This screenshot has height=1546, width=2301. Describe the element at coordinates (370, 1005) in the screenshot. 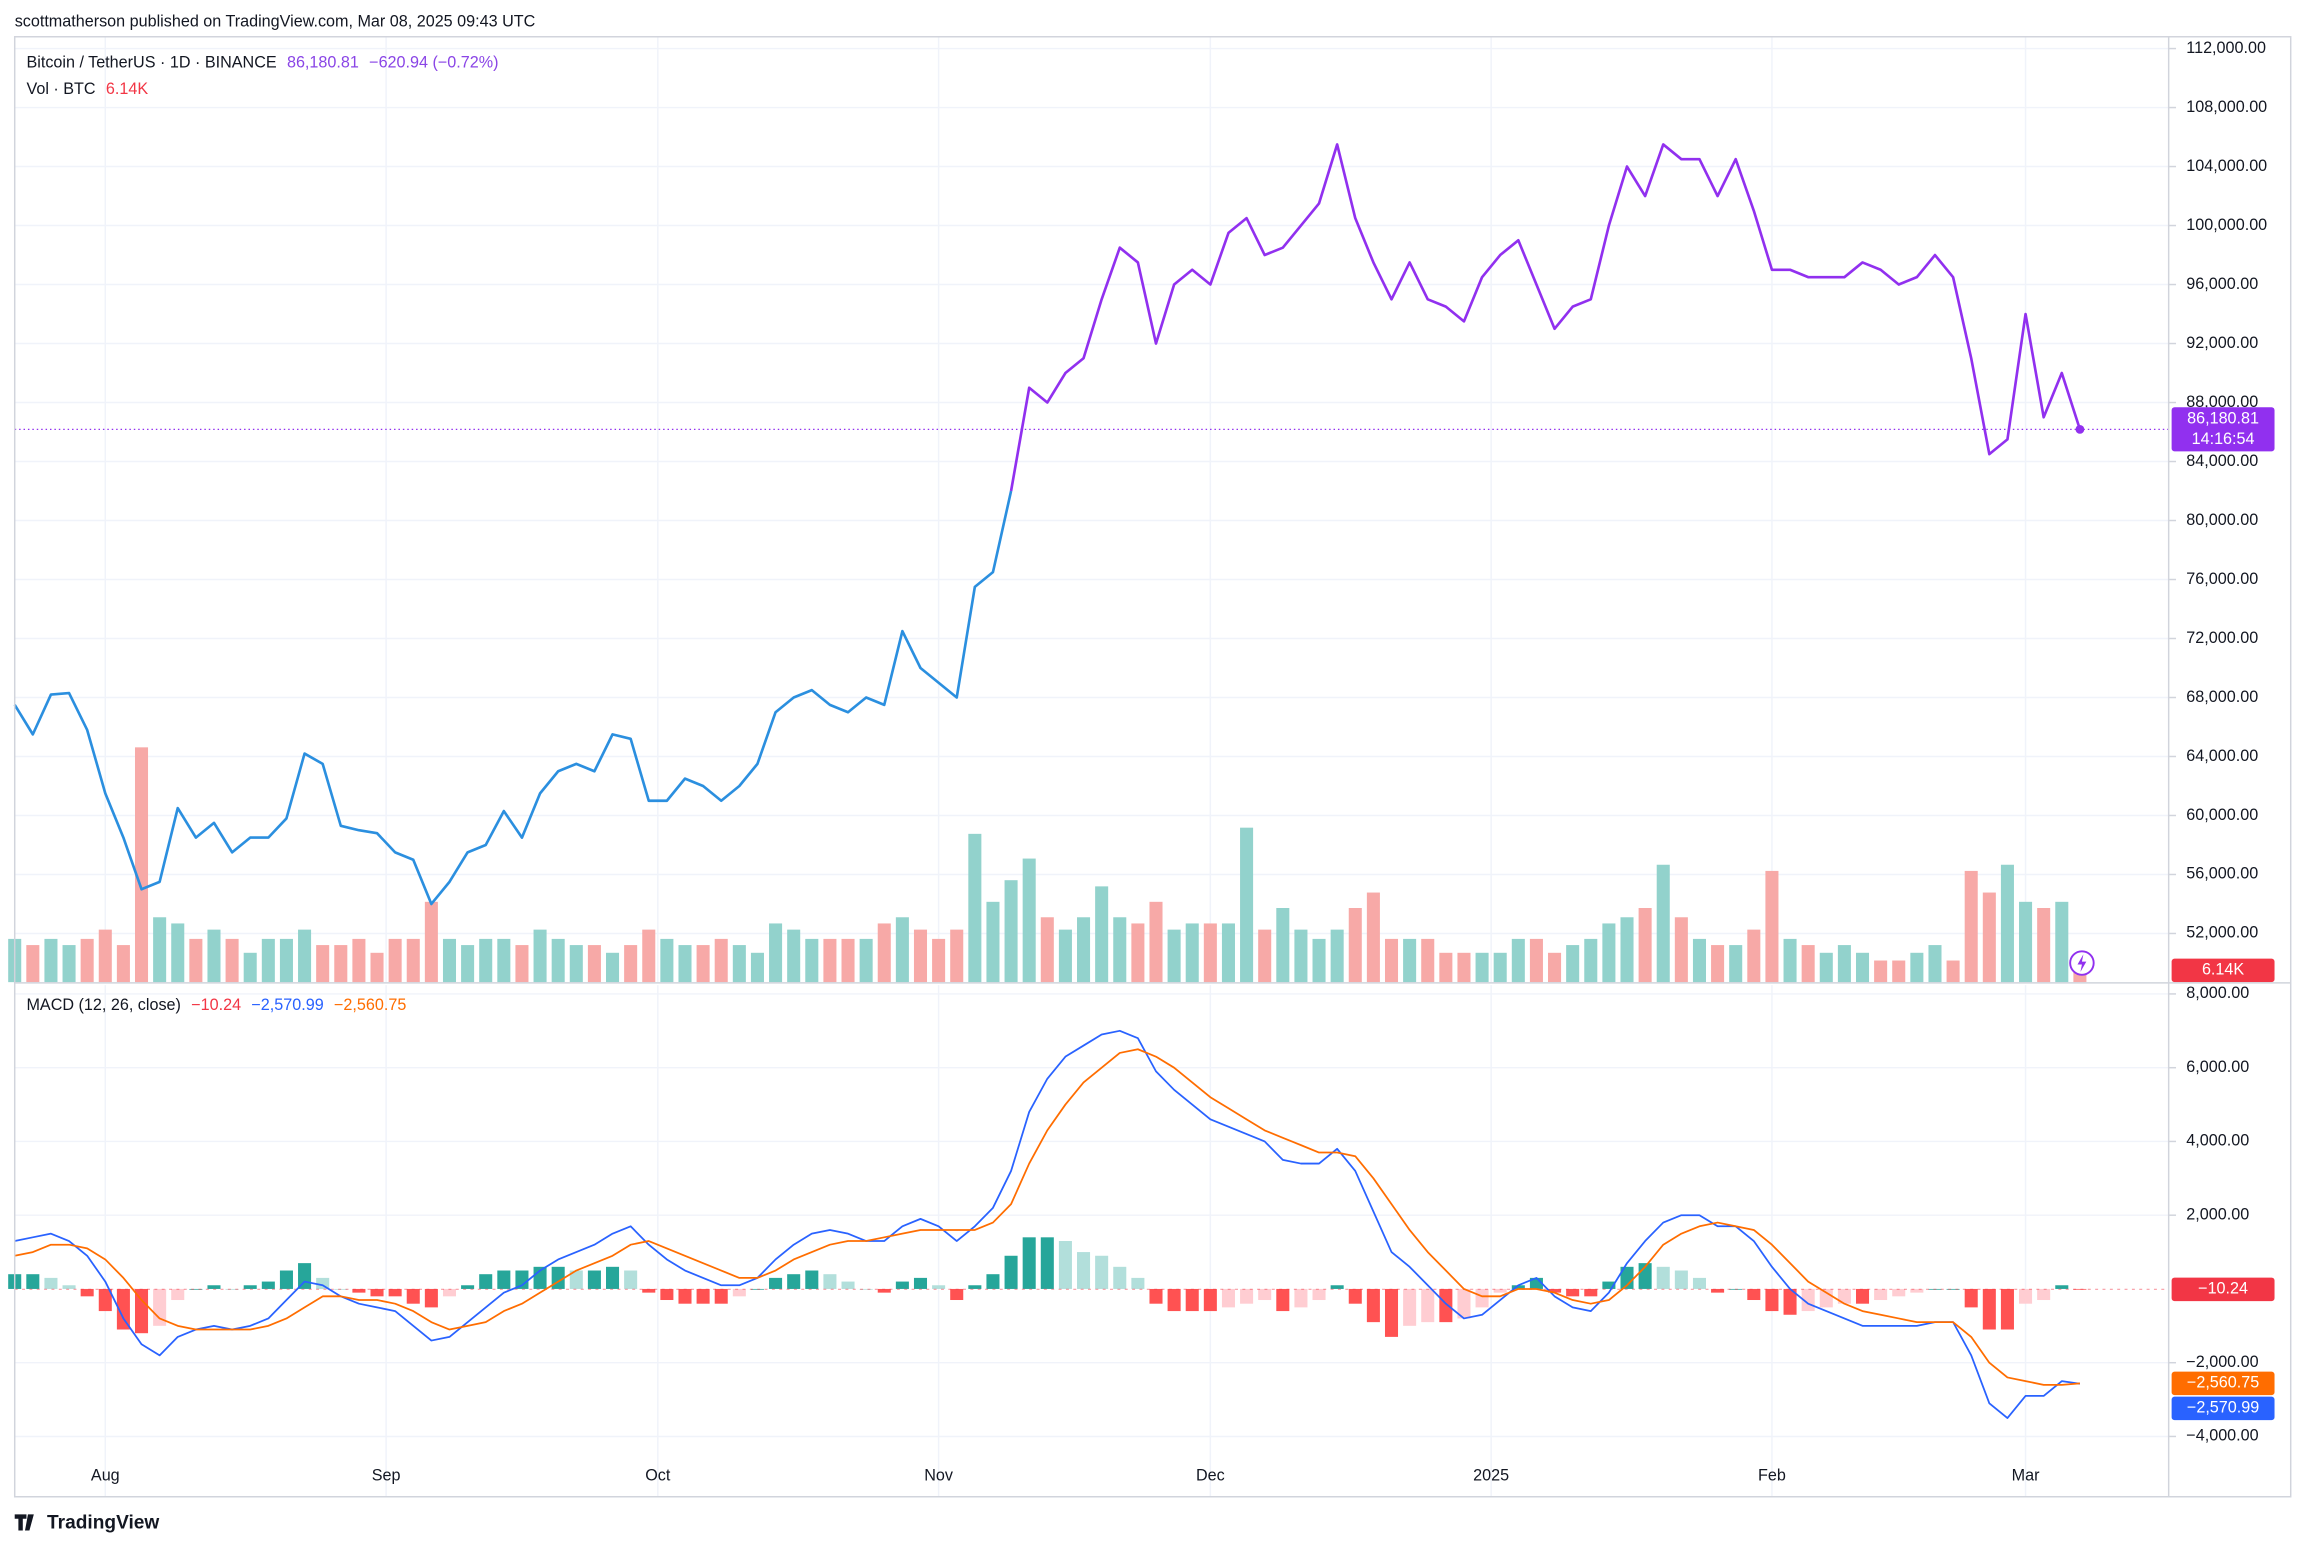

I see `legend-signal: −2,560.75` at that location.